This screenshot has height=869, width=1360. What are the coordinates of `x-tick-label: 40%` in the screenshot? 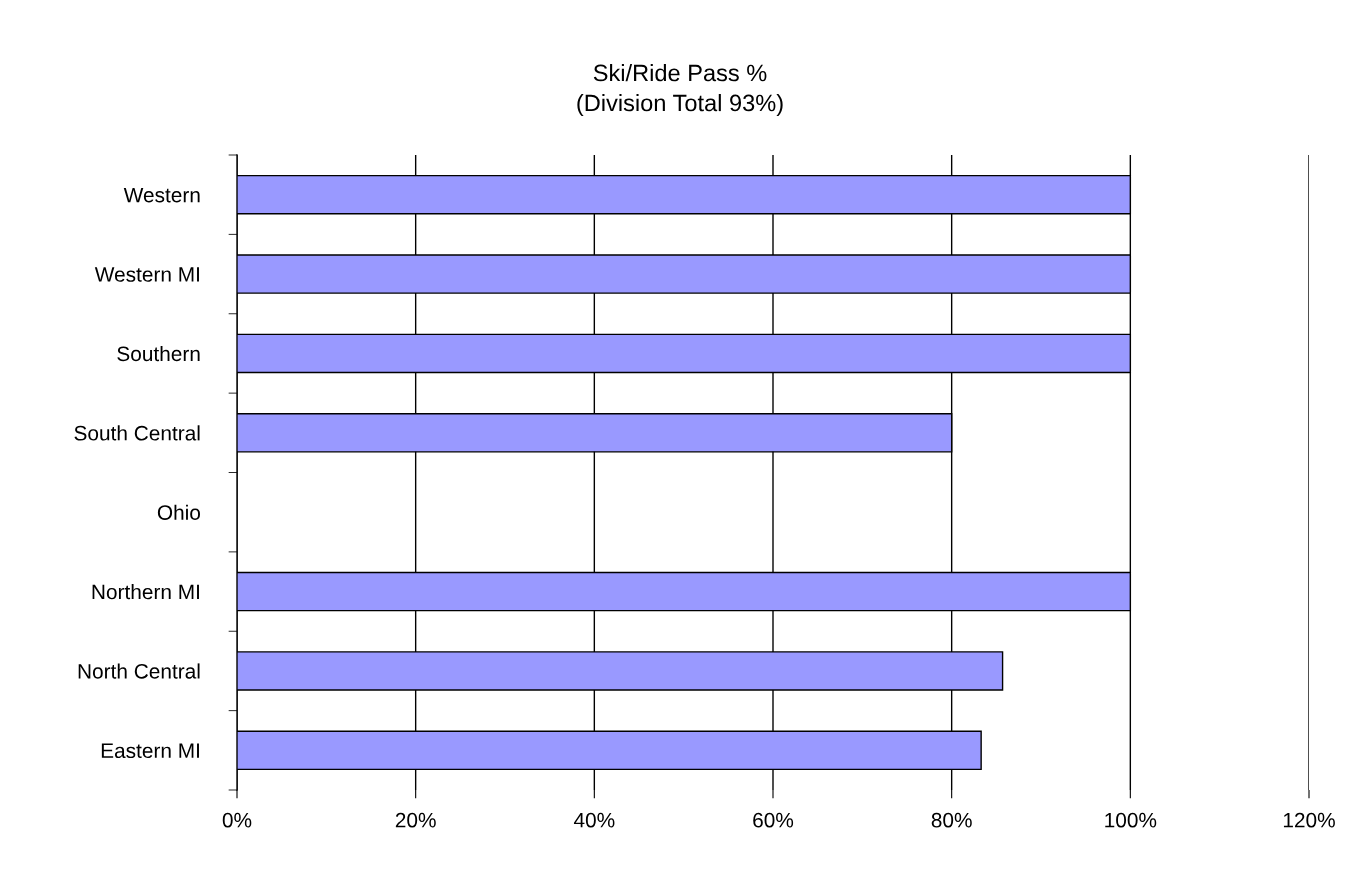 It's located at (594, 820).